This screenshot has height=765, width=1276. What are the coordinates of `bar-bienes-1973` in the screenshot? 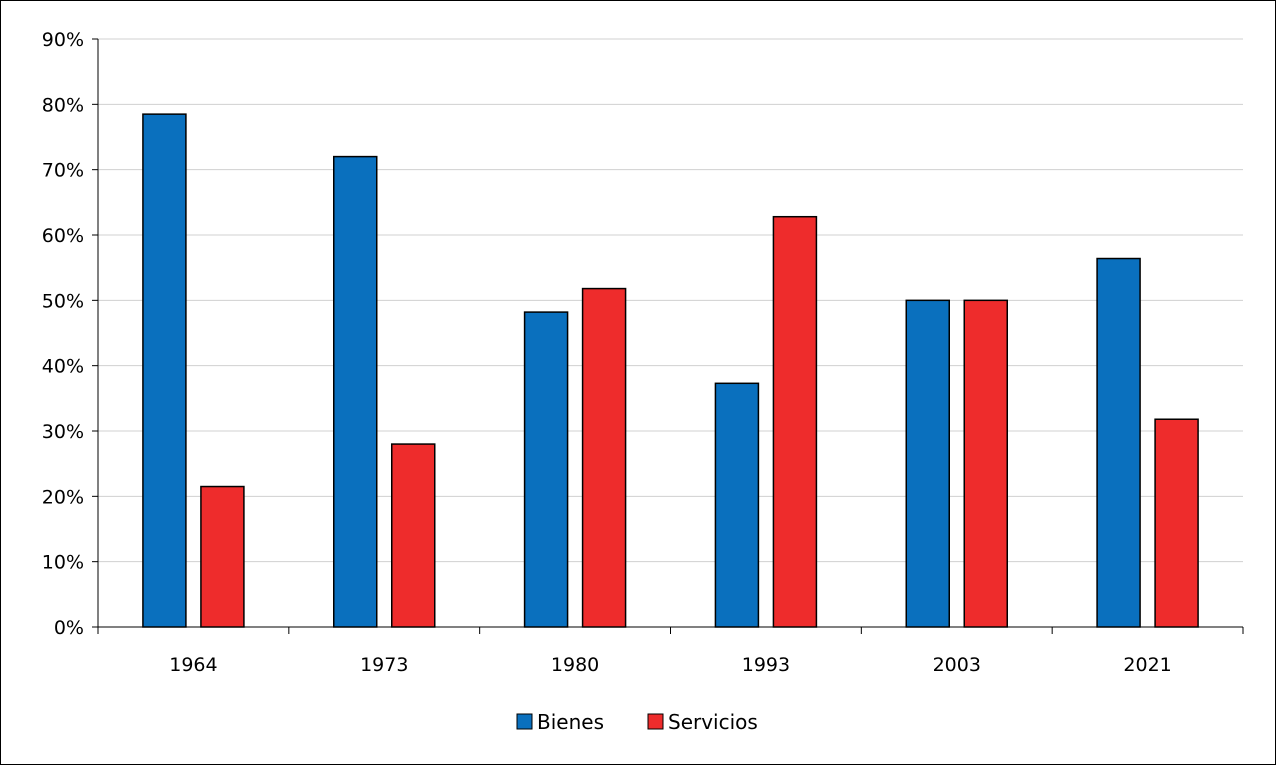 It's located at (355, 391).